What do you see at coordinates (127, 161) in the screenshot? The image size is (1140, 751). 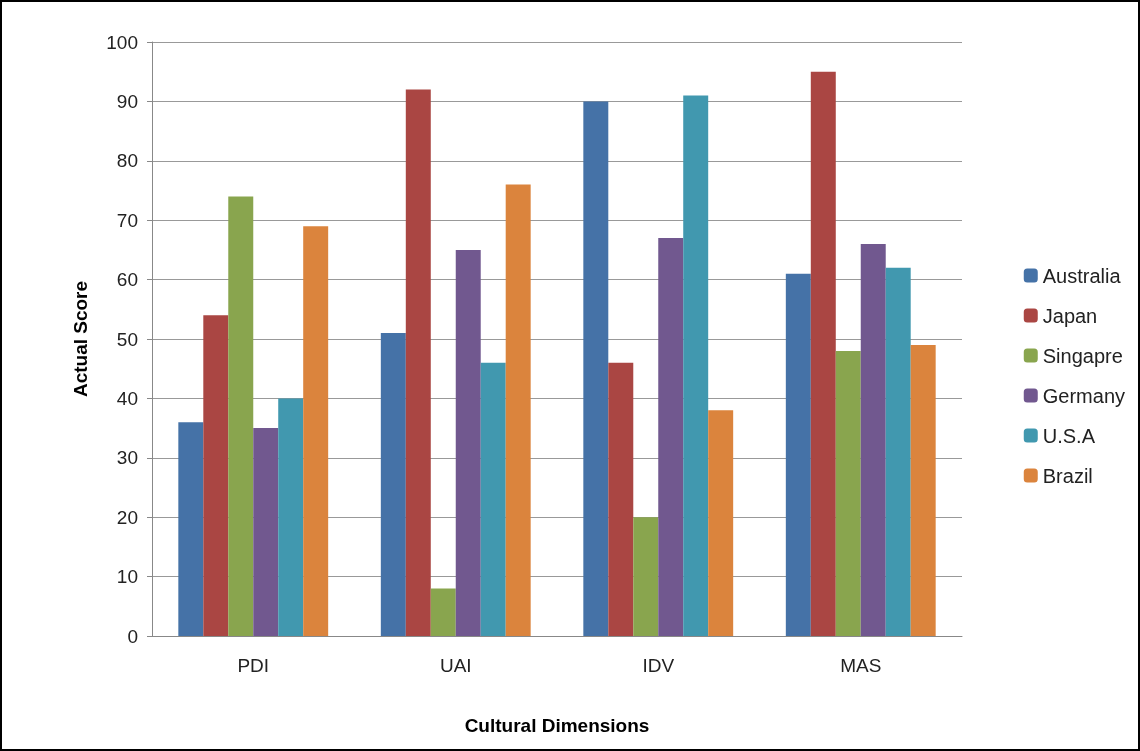 I see `y-tick-label: 80` at bounding box center [127, 161].